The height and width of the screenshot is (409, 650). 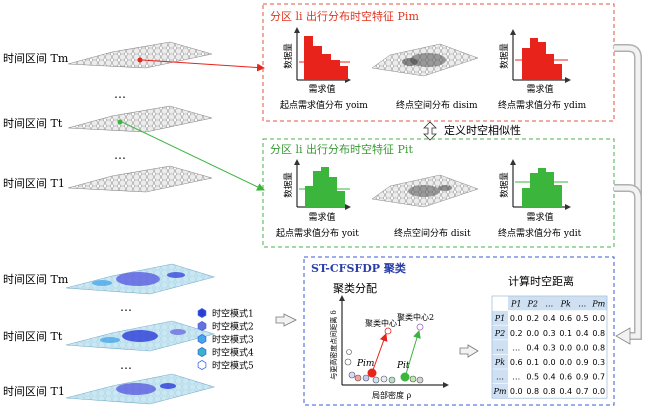 What do you see at coordinates (233, 327) in the screenshot?
I see `legend-item-label: 时空模式2` at bounding box center [233, 327].